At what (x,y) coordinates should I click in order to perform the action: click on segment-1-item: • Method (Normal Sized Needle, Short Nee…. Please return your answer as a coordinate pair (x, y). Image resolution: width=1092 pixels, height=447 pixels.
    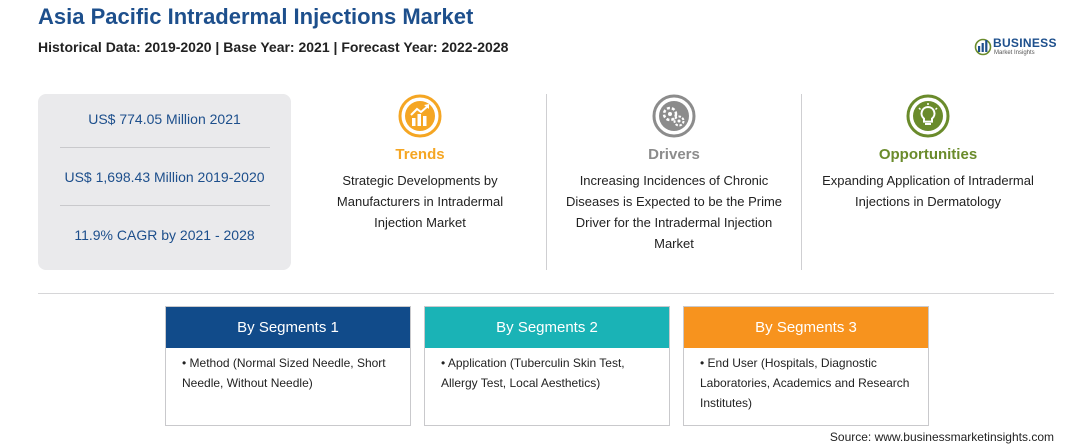
    Looking at the image, I should click on (284, 373).